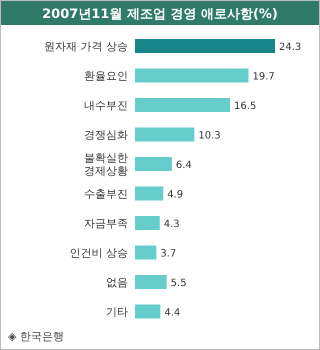 This screenshot has height=350, width=320. Describe the element at coordinates (263, 77) in the screenshot. I see `data-label: 19.7` at that location.